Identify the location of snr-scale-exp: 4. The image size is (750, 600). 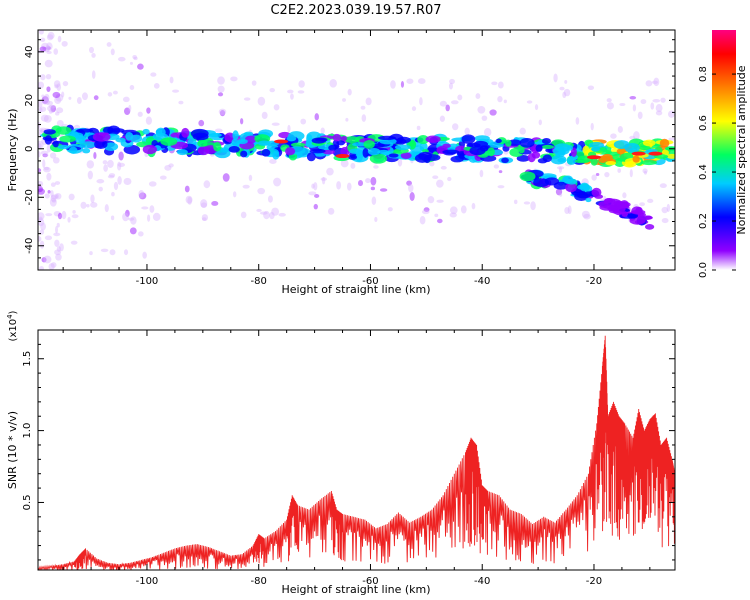
(10, 316).